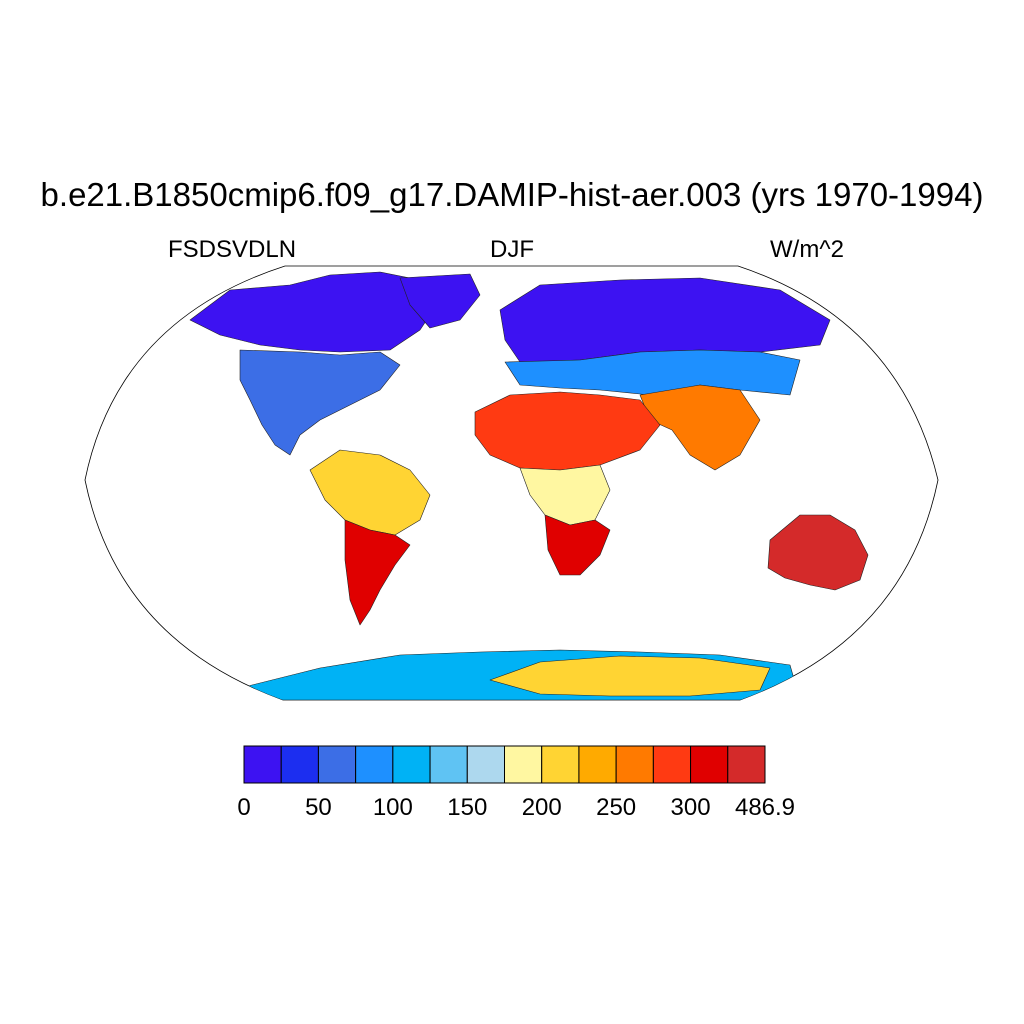  What do you see at coordinates (700, 427) in the screenshot?
I see `region-south-asia` at bounding box center [700, 427].